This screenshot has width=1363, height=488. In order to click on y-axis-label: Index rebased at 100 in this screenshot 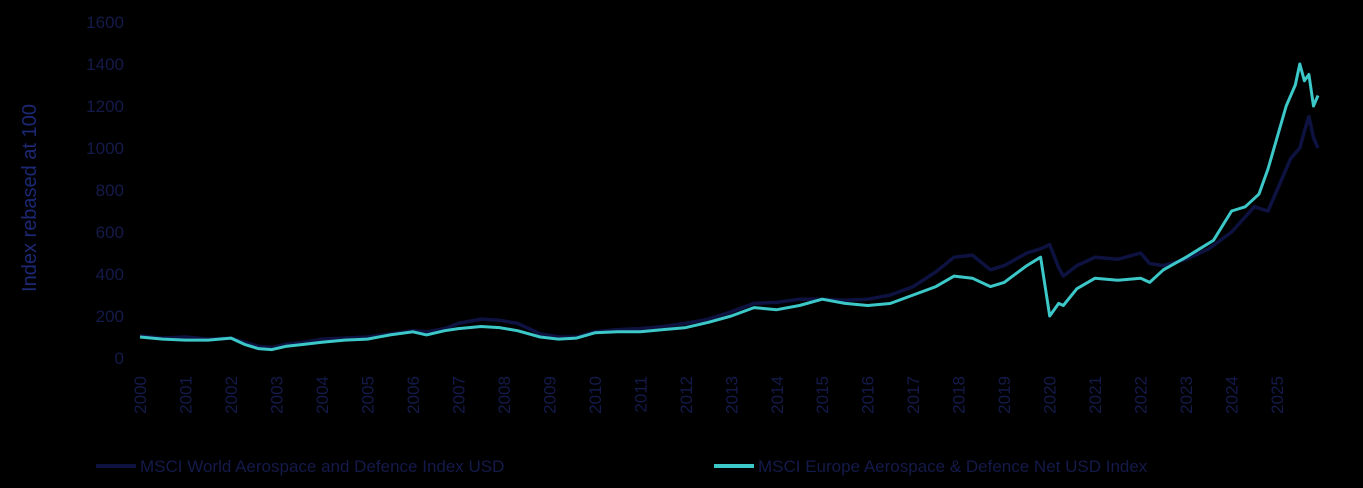, I will do `click(30, 198)`.